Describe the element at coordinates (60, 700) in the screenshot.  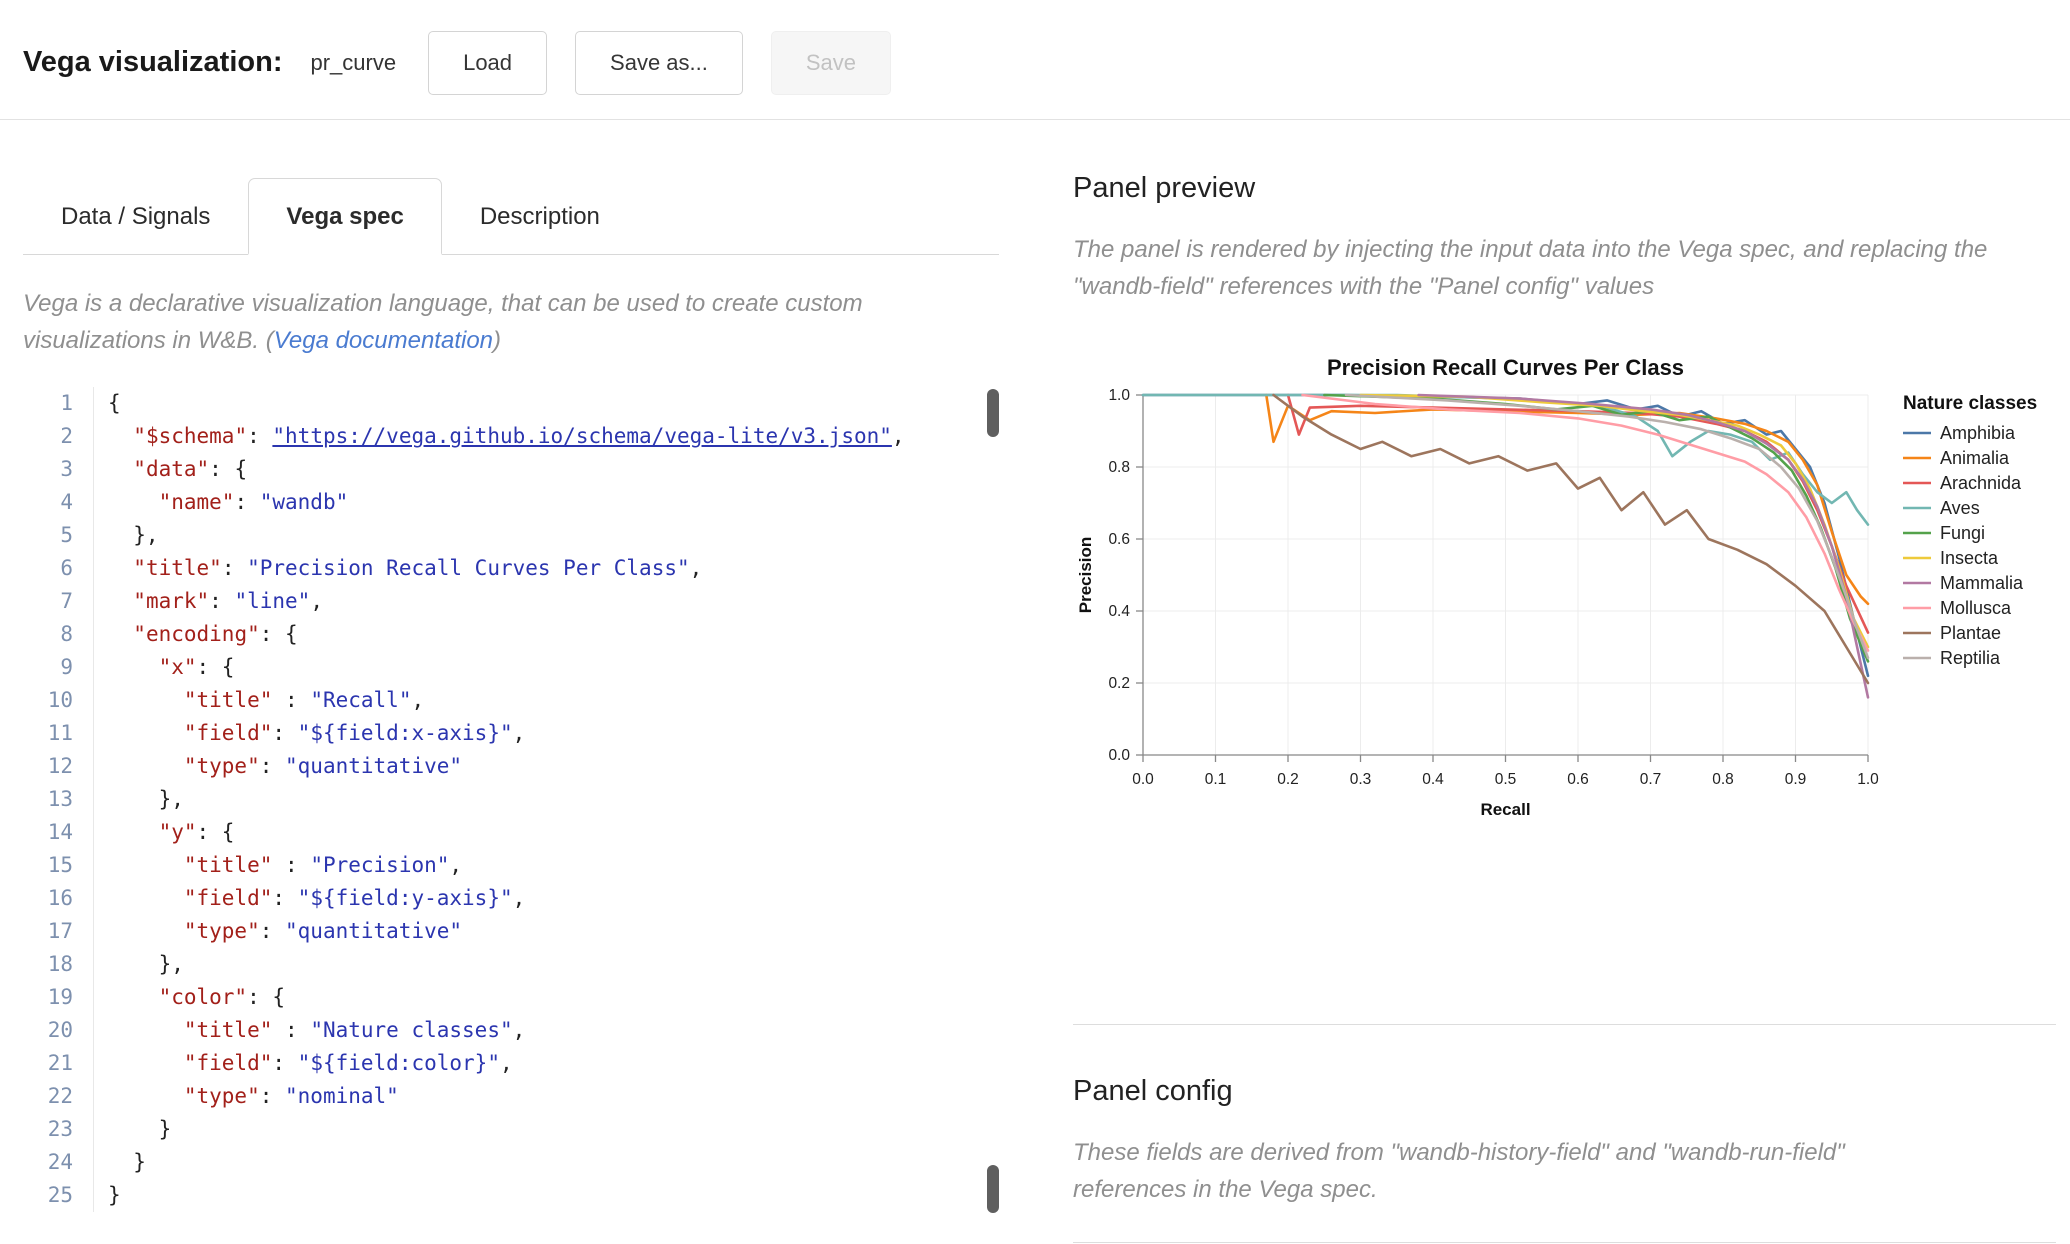
I see `line-number: 10` at that location.